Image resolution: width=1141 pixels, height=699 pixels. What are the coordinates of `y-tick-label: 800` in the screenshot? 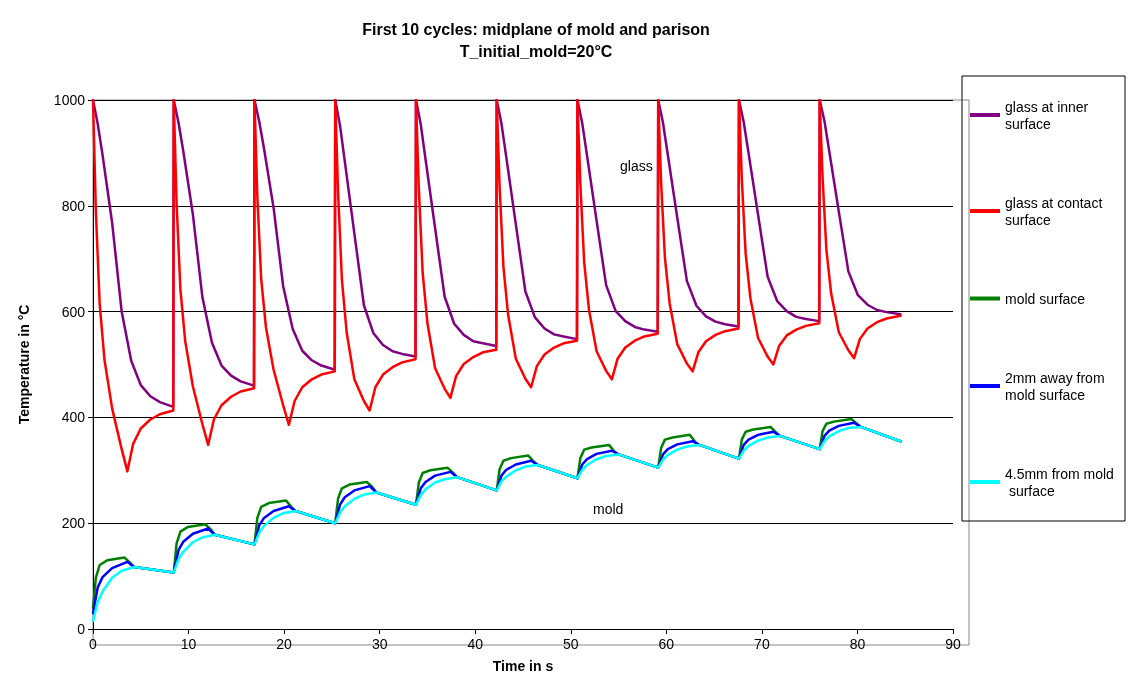 It's located at (73, 205).